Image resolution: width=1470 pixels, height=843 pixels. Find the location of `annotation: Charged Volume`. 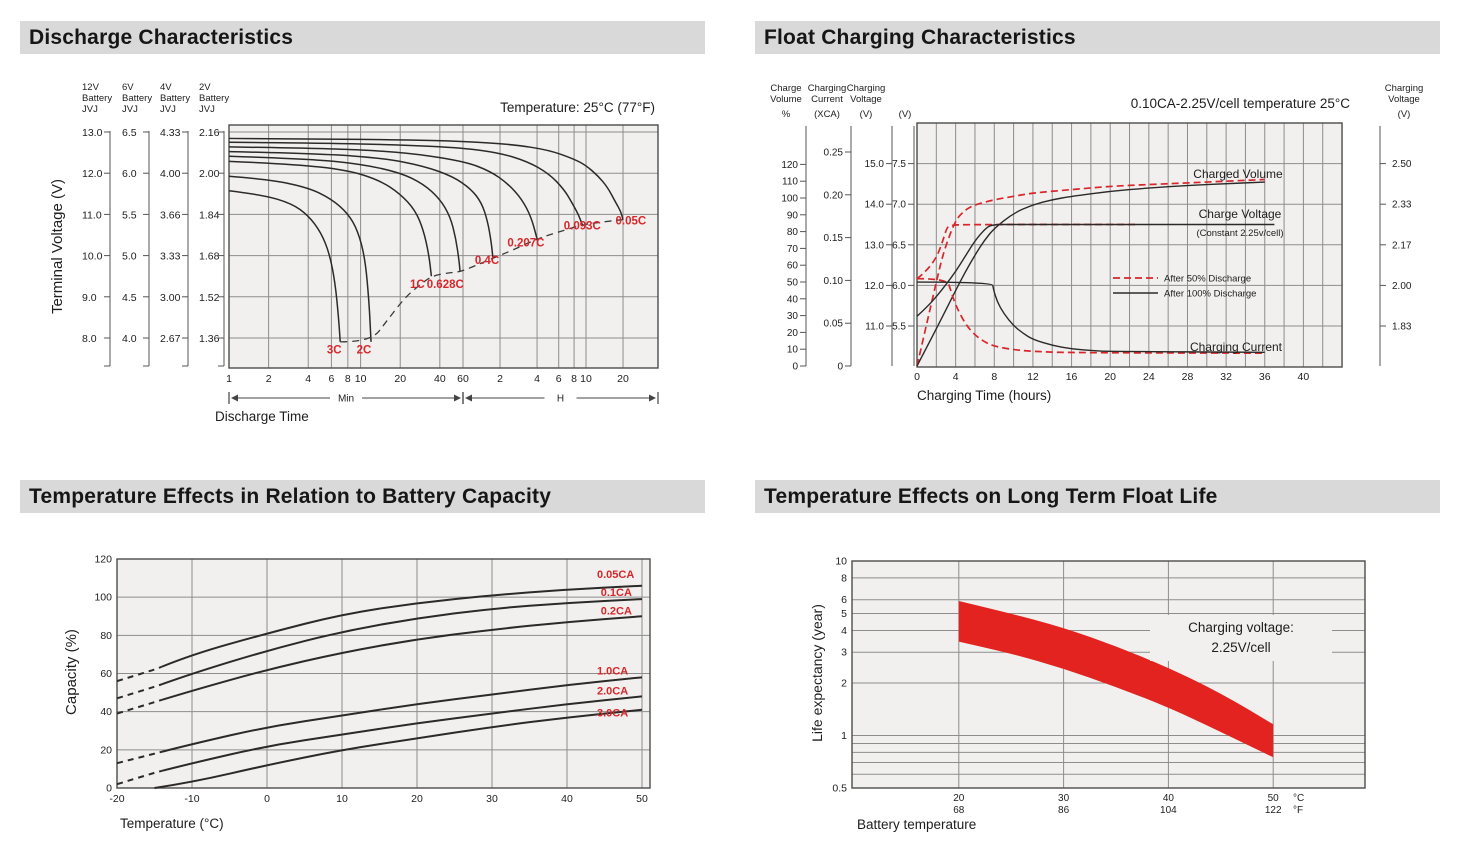

annotation: Charged Volume is located at coordinates (1238, 174).